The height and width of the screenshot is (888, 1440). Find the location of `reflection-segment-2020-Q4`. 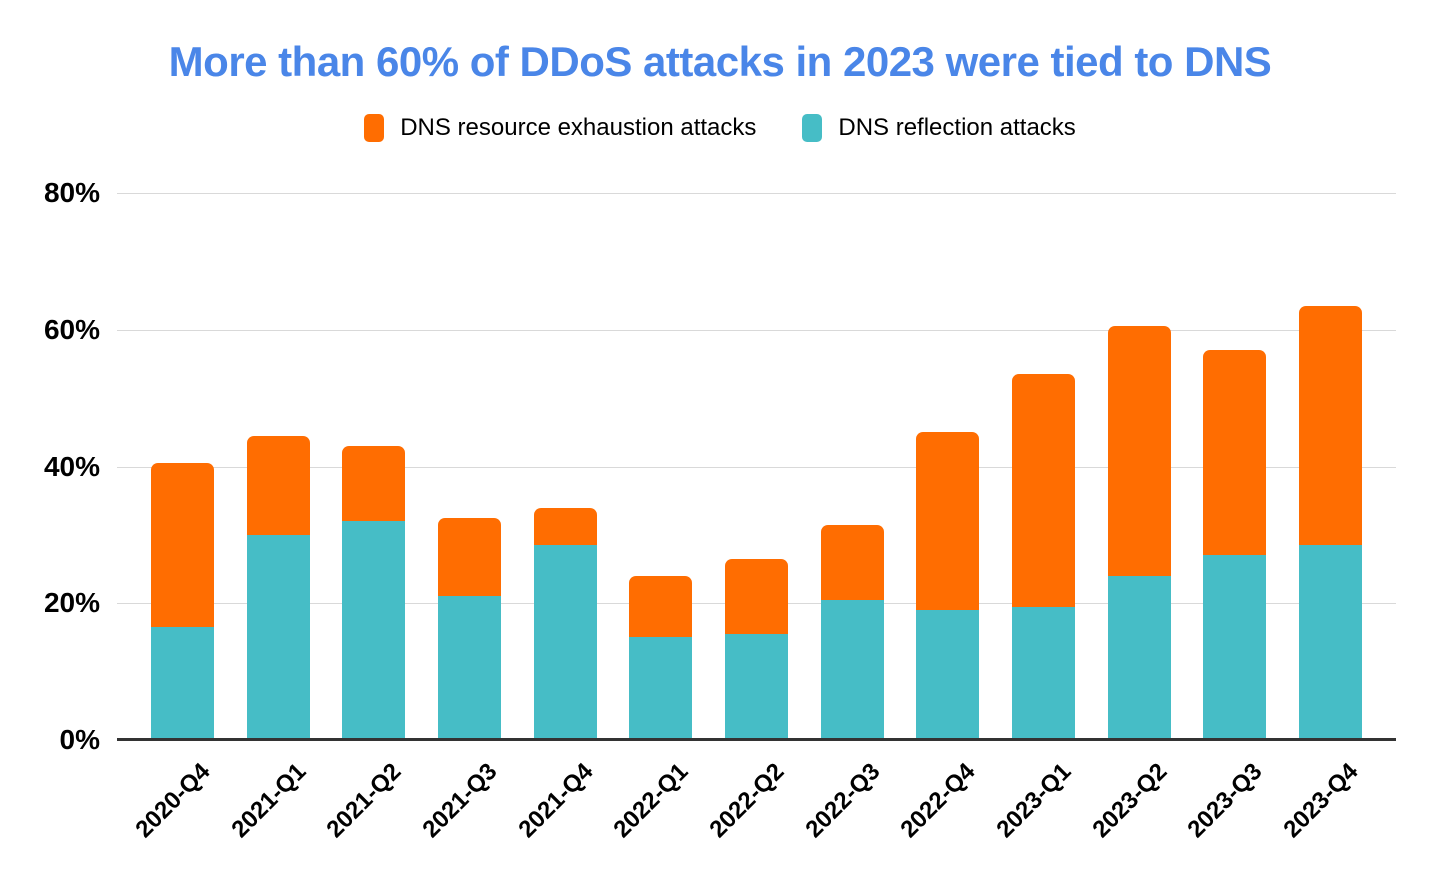

reflection-segment-2020-Q4 is located at coordinates (182, 683).